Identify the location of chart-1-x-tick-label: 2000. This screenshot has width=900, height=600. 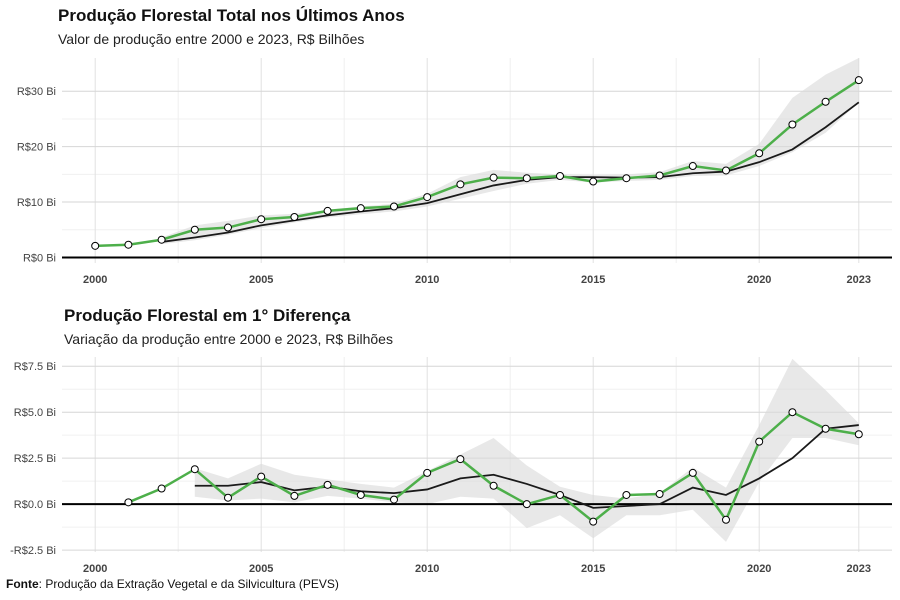
(95, 280).